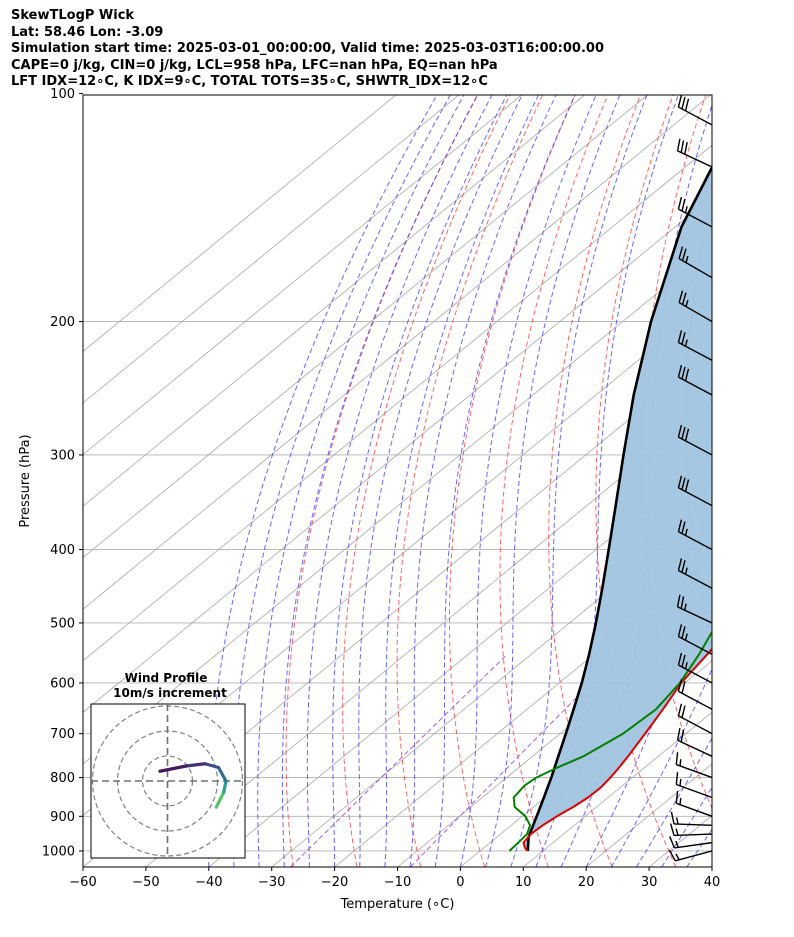 The height and width of the screenshot is (937, 794). I want to click on temperature-profile-line, so click(617, 749).